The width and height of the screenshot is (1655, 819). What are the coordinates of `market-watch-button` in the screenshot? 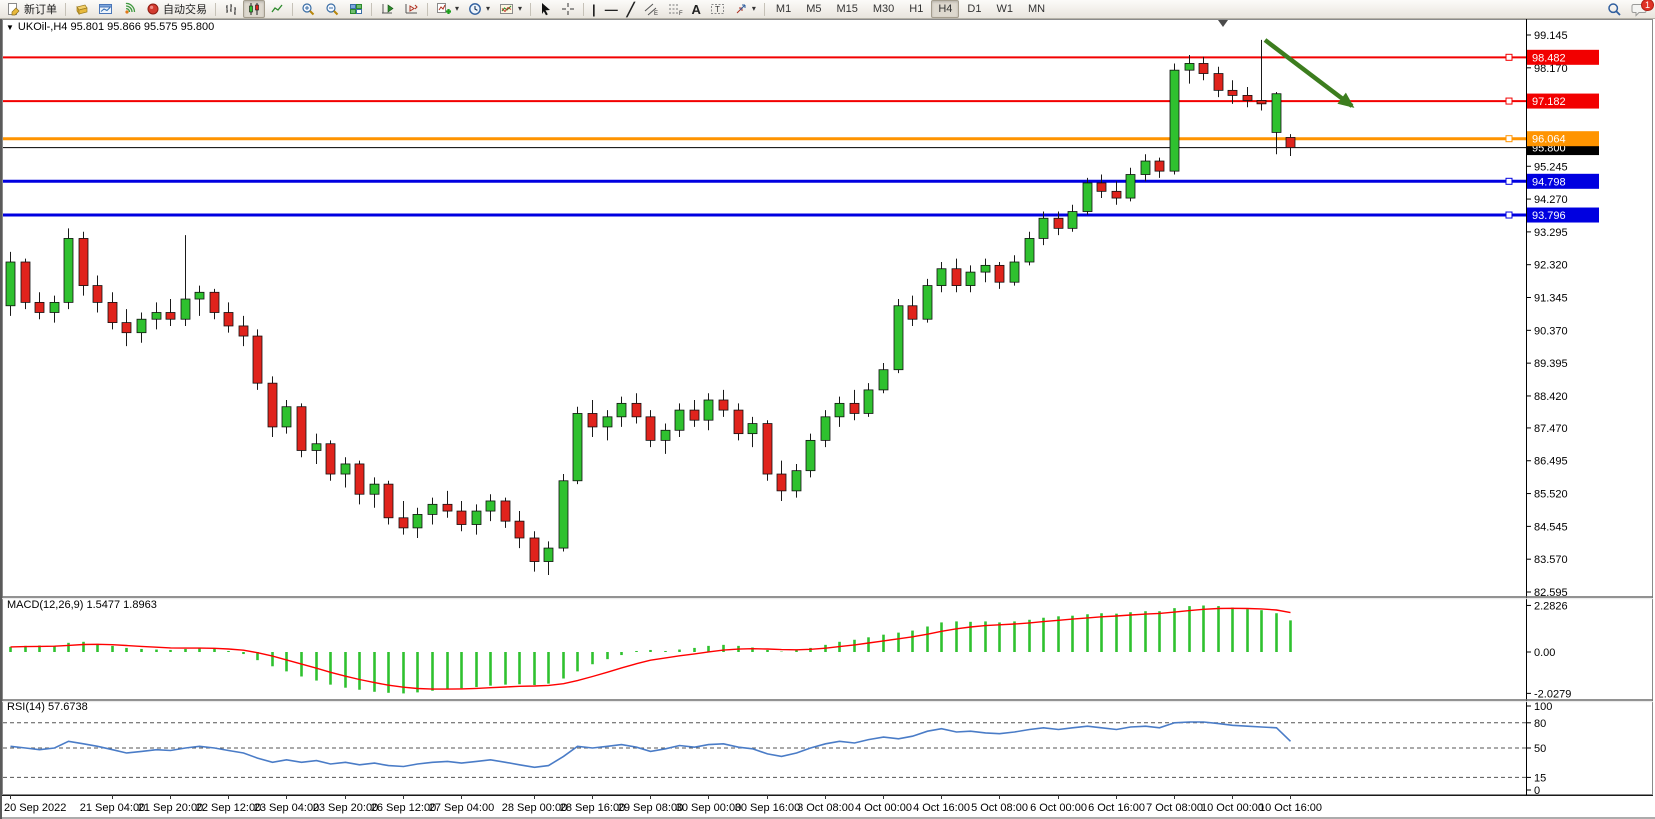 It's located at (81, 9).